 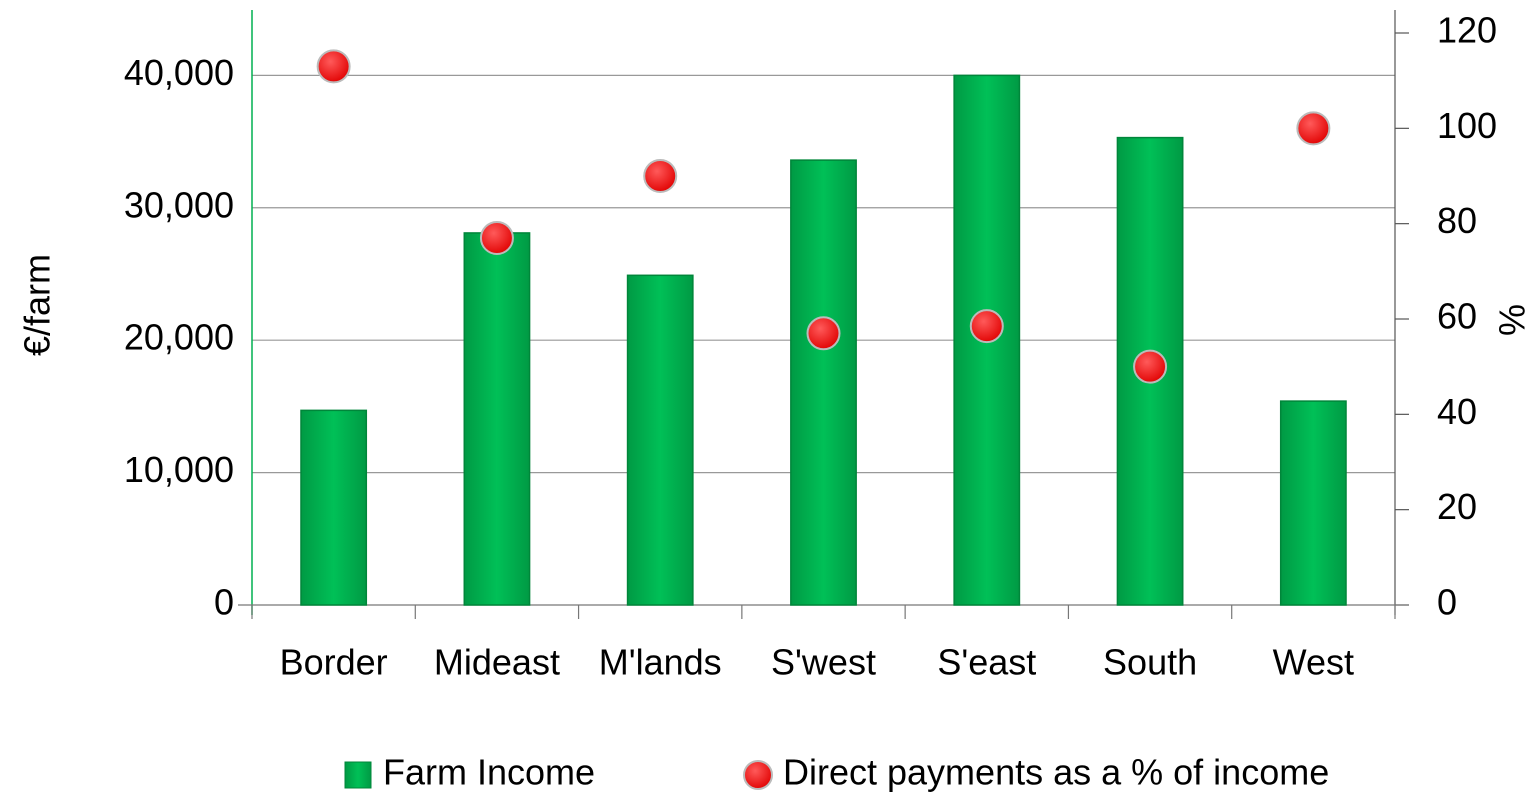 What do you see at coordinates (1512, 320) in the screenshot?
I see `y2-axis-label: %` at bounding box center [1512, 320].